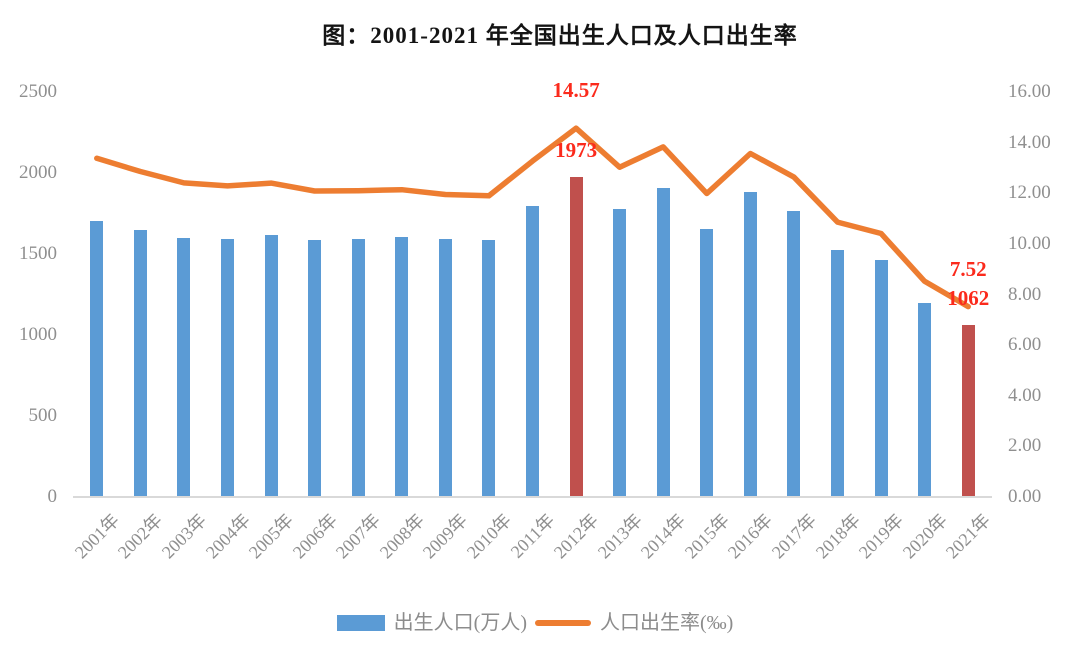  Describe the element at coordinates (1029, 193) in the screenshot. I see `right-axis-tick: 12.00` at that location.